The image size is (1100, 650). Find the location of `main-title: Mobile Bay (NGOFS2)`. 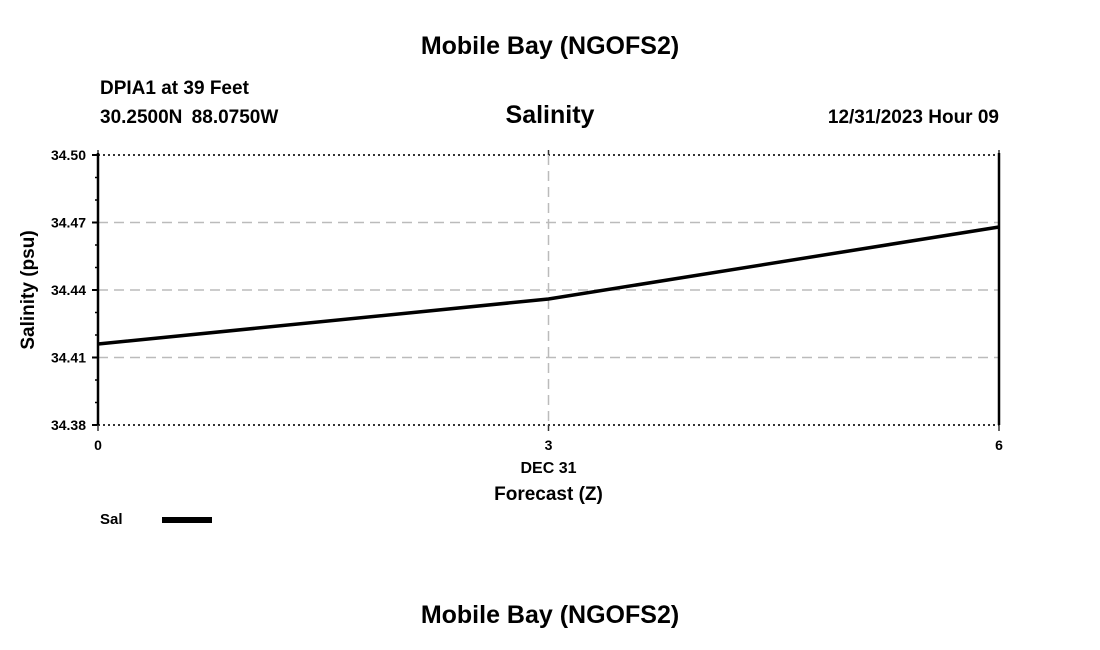

main-title: Mobile Bay (NGOFS2) is located at coordinates (550, 46).